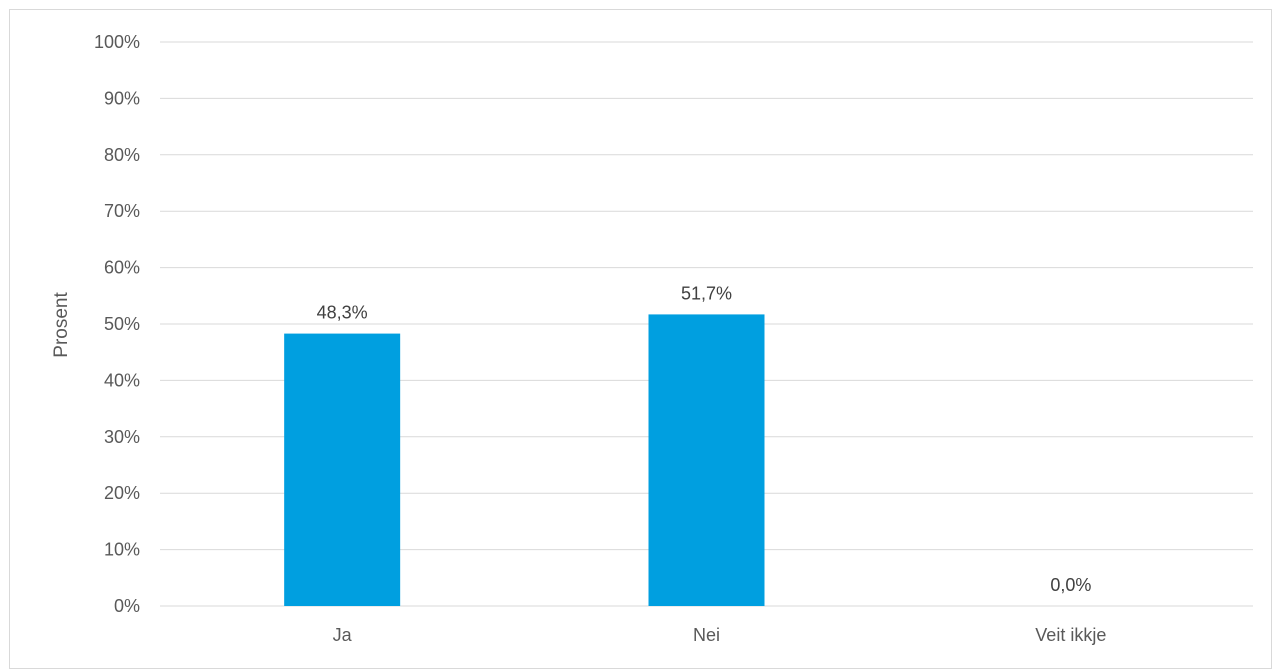 Image resolution: width=1282 pixels, height=669 pixels. I want to click on y-tick-label: 100%, so click(117, 42).